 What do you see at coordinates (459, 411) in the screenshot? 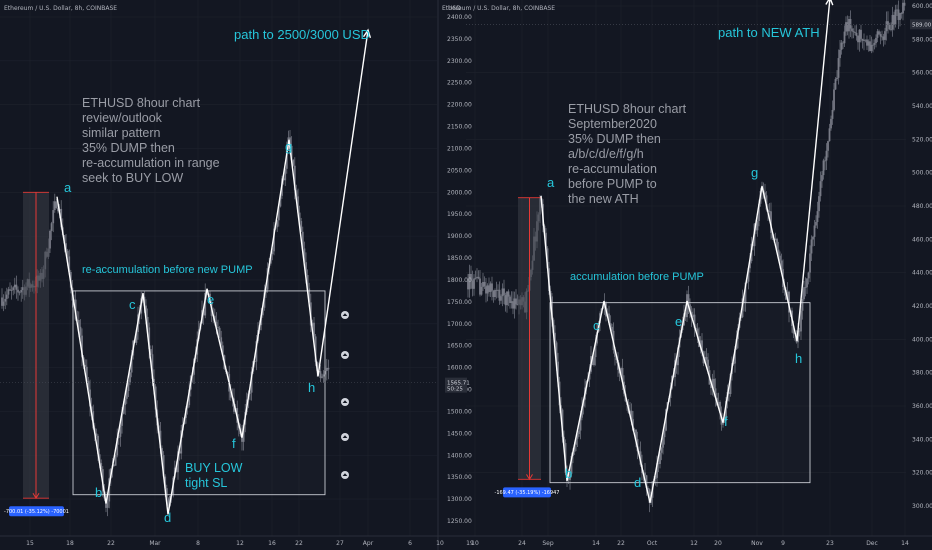
I see `y-tick-label: 1500.00` at bounding box center [459, 411].